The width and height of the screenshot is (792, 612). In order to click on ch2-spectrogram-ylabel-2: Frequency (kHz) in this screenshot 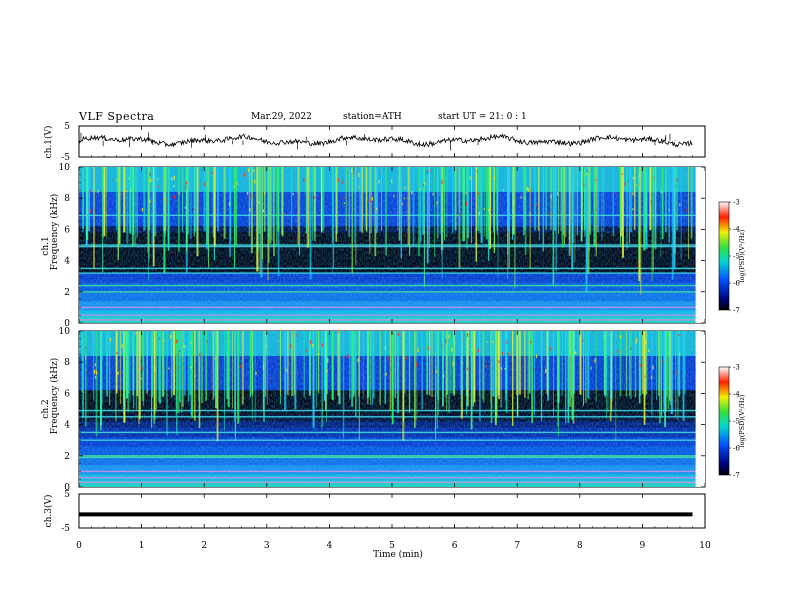, I will do `click(54, 396)`.